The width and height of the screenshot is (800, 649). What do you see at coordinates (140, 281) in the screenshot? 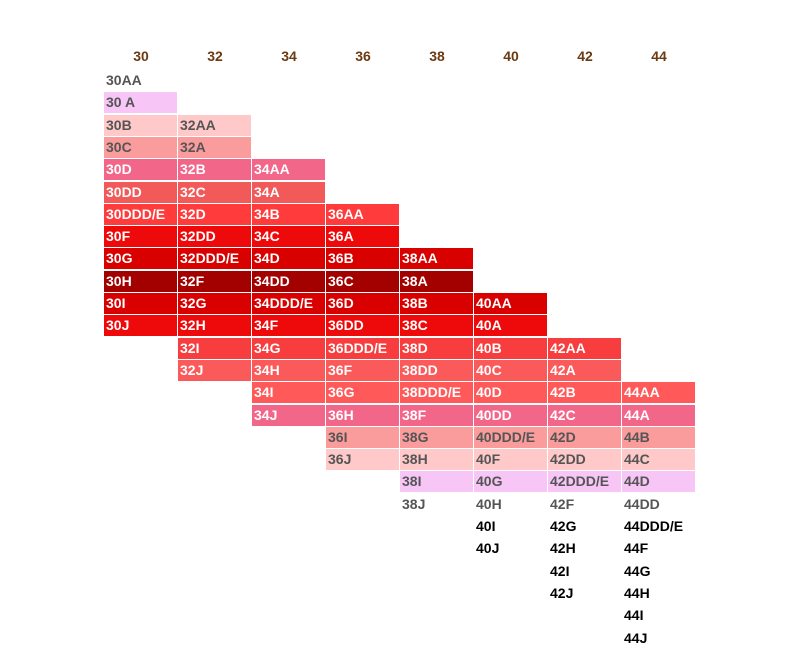
I see `size-cell: 30H` at bounding box center [140, 281].